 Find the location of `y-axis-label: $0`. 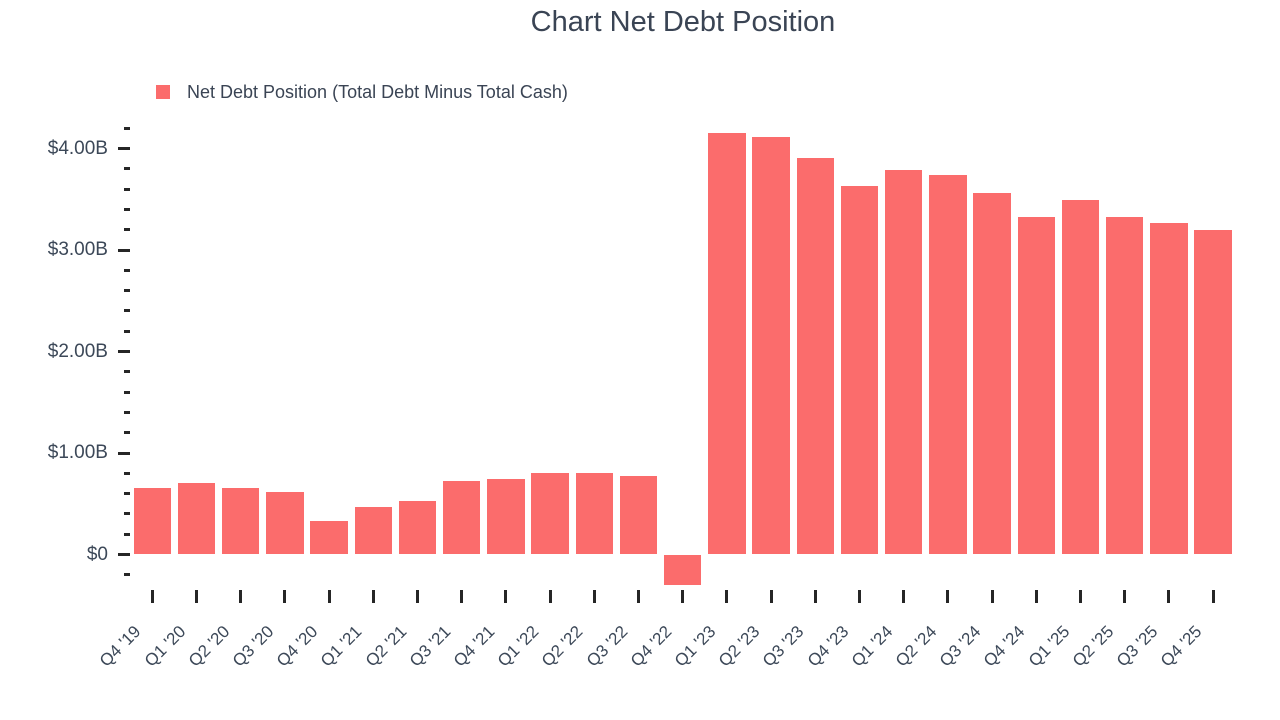

y-axis-label: $0 is located at coordinates (97, 554).